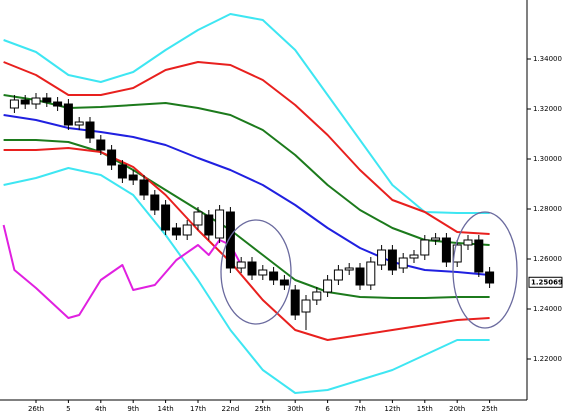  I want to click on x-tick-label: 15th, so click(425, 409).